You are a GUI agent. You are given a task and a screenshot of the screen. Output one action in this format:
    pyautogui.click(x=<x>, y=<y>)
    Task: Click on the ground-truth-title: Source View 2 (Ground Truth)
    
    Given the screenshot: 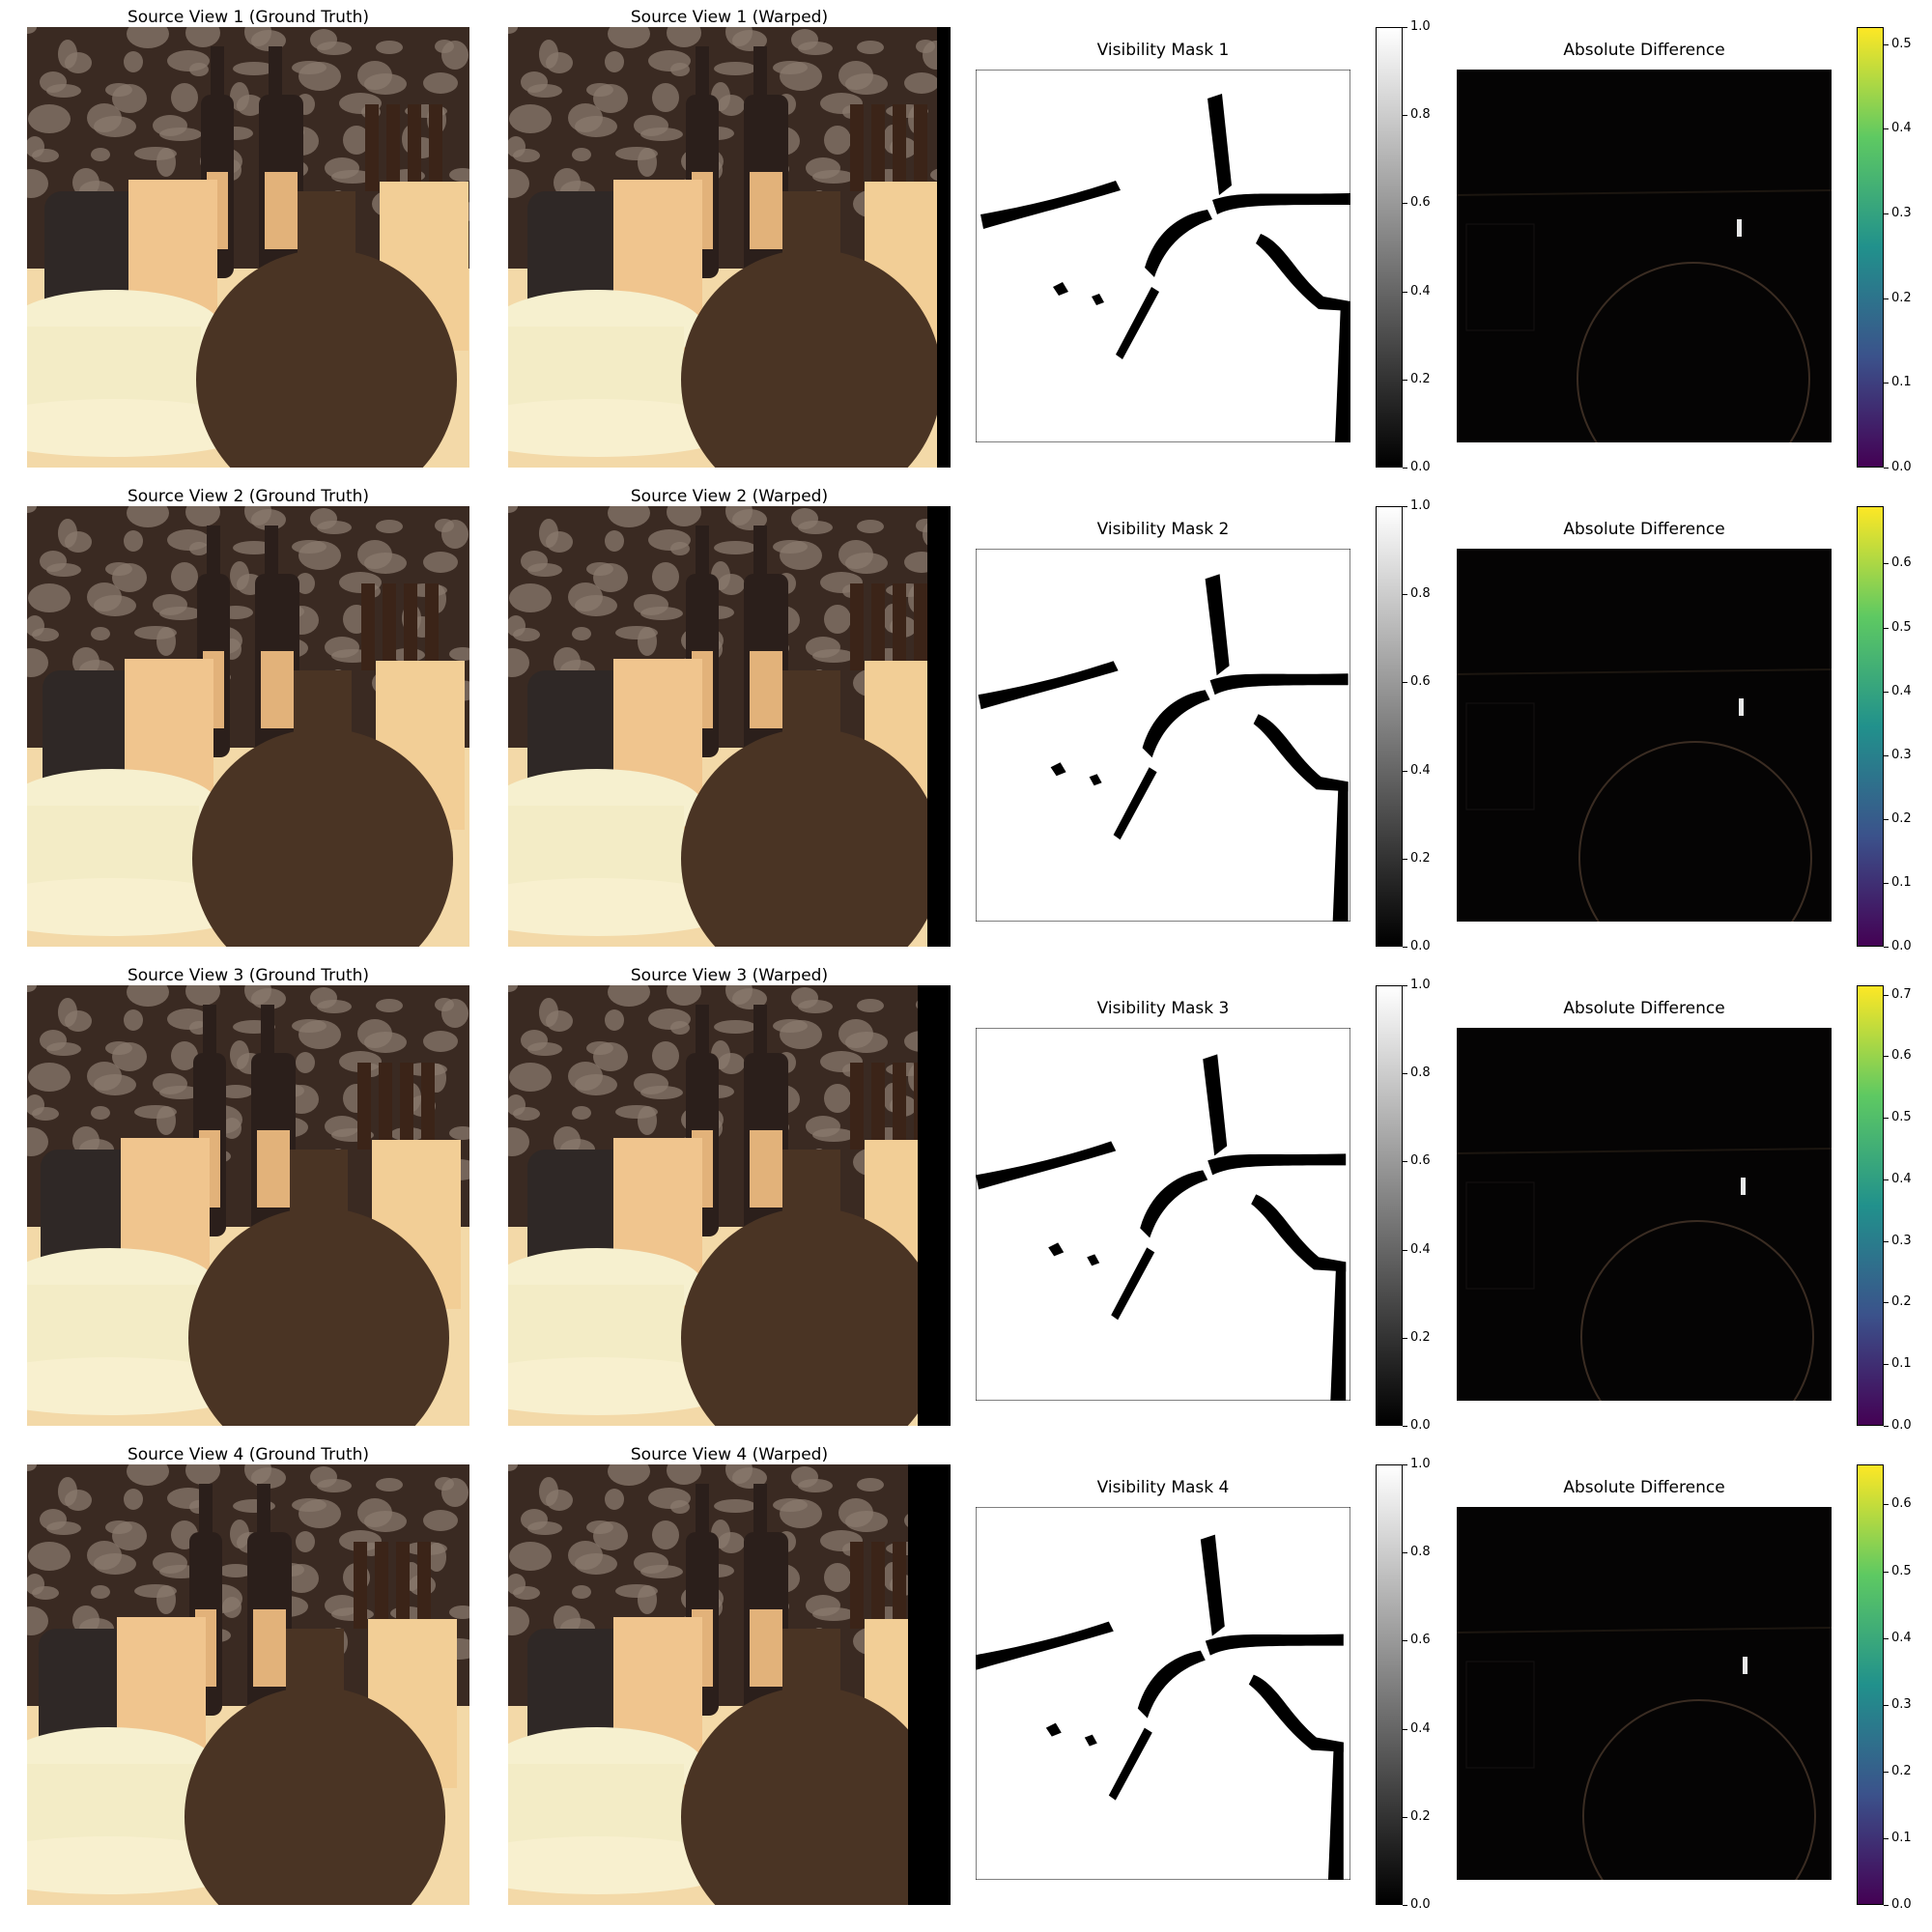 What is the action you would take?
    pyautogui.click(x=248, y=497)
    